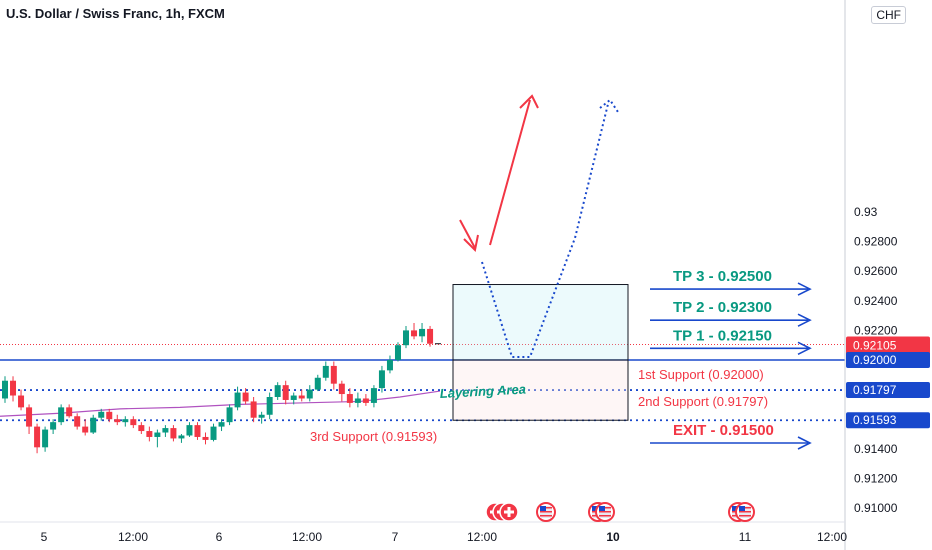 The width and height of the screenshot is (932, 550). What do you see at coordinates (44, 537) in the screenshot?
I see `time-tick-label: 5` at bounding box center [44, 537].